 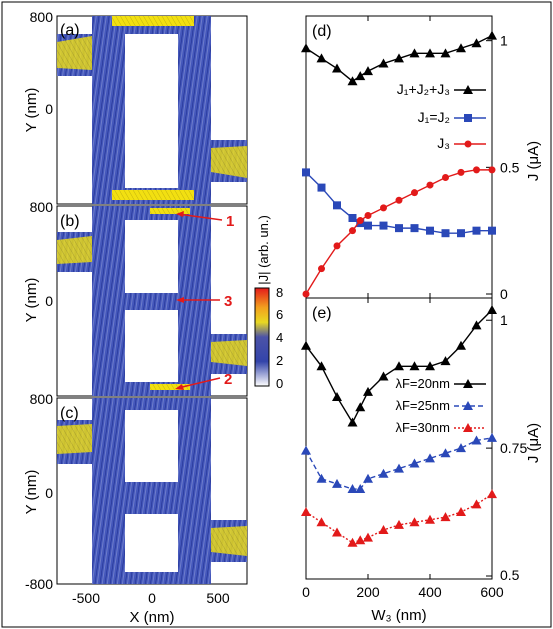 I want to click on legend-label-2: J₃, so click(x=443, y=143).